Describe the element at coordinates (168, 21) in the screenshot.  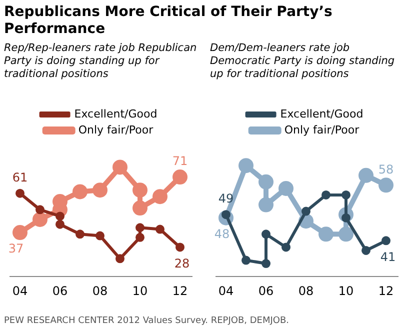
I see `chart-title: Republicans More Critical of Their Party’s Performance` at that location.